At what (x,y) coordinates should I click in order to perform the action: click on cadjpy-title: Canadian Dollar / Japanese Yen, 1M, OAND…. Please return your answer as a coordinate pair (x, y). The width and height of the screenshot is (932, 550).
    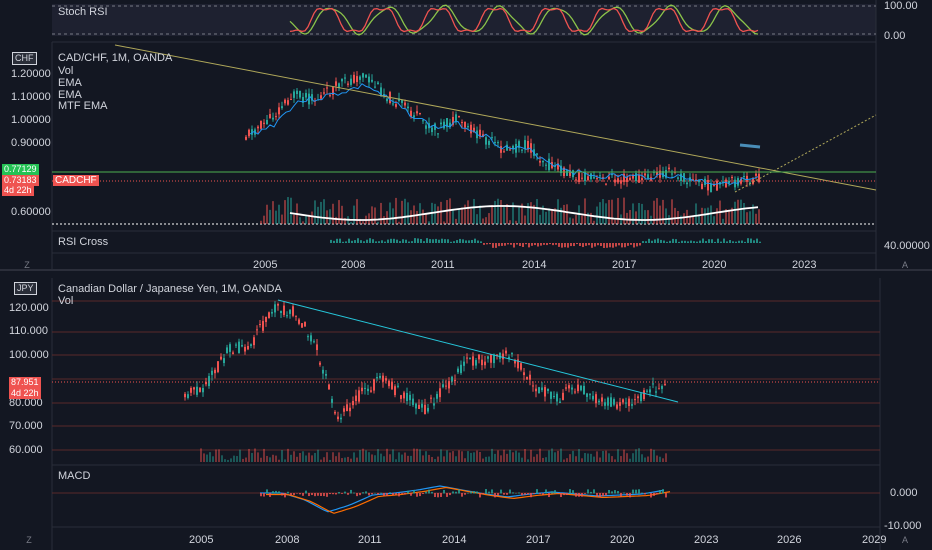
    Looking at the image, I should click on (170, 289).